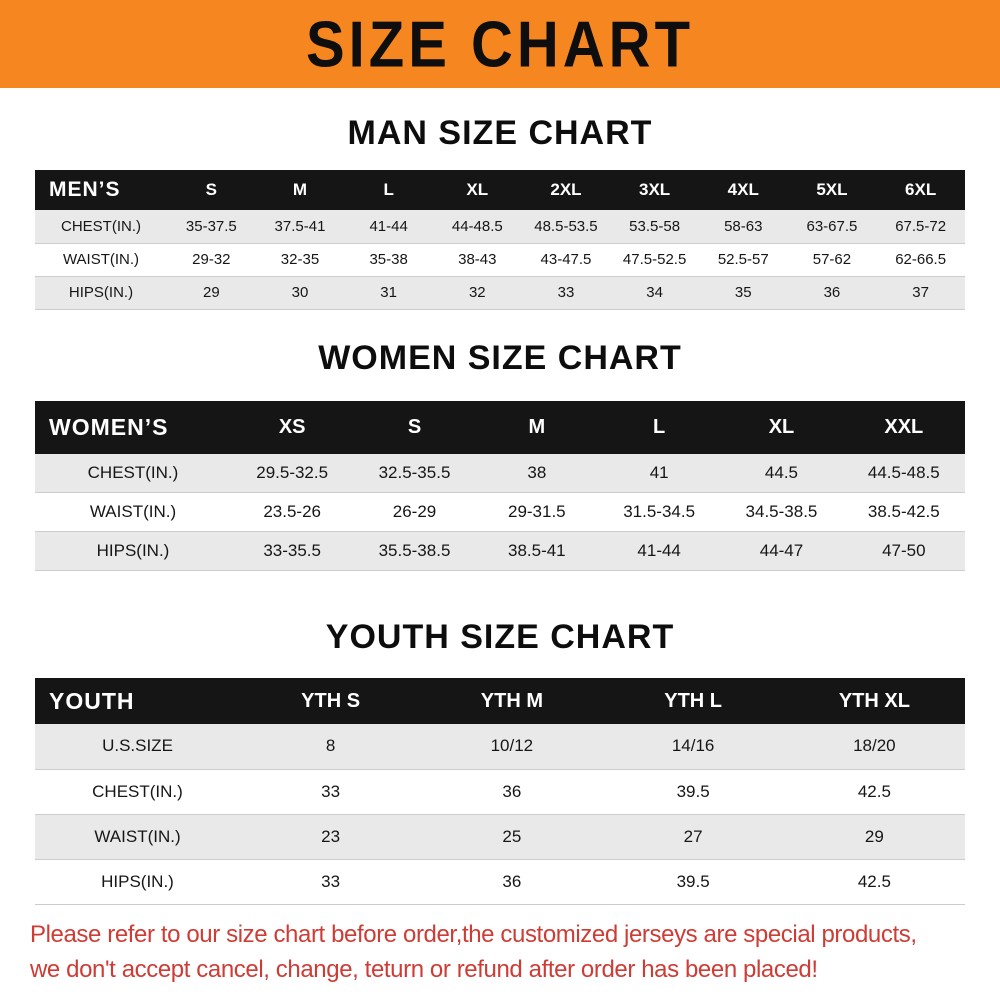 The height and width of the screenshot is (1000, 1000). What do you see at coordinates (743, 260) in the screenshot?
I see `size-value: 52.5-57` at bounding box center [743, 260].